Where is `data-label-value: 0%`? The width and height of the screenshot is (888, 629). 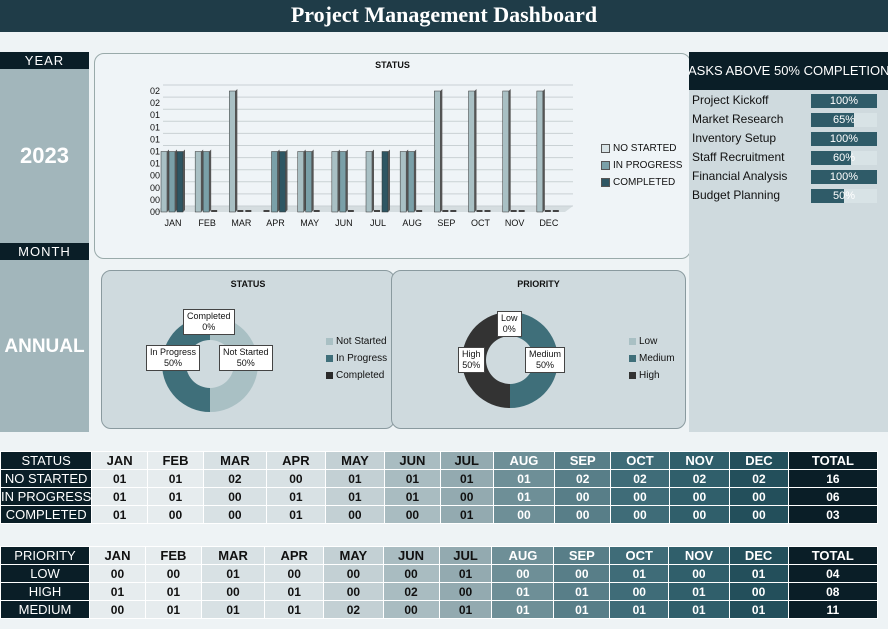 data-label-value: 0% is located at coordinates (209, 327).